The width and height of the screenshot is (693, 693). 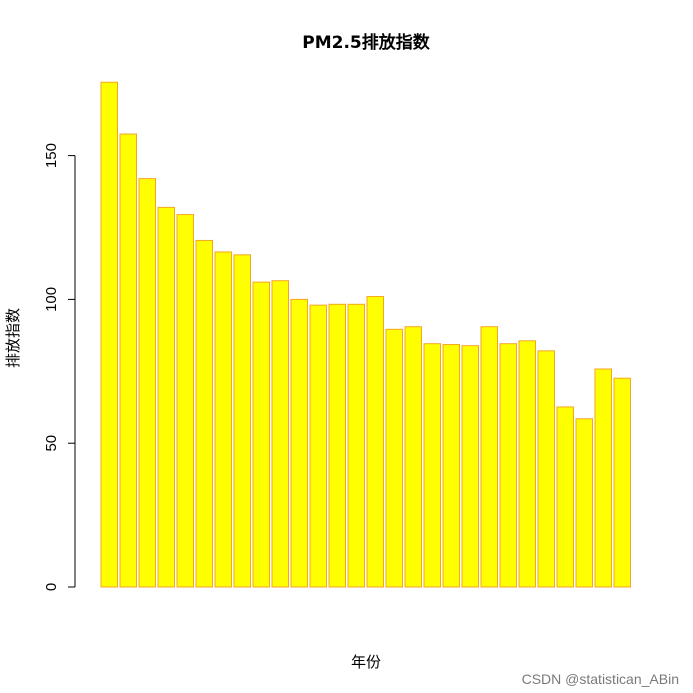 I want to click on y-axis-label: 排放指数, so click(x=13, y=338).